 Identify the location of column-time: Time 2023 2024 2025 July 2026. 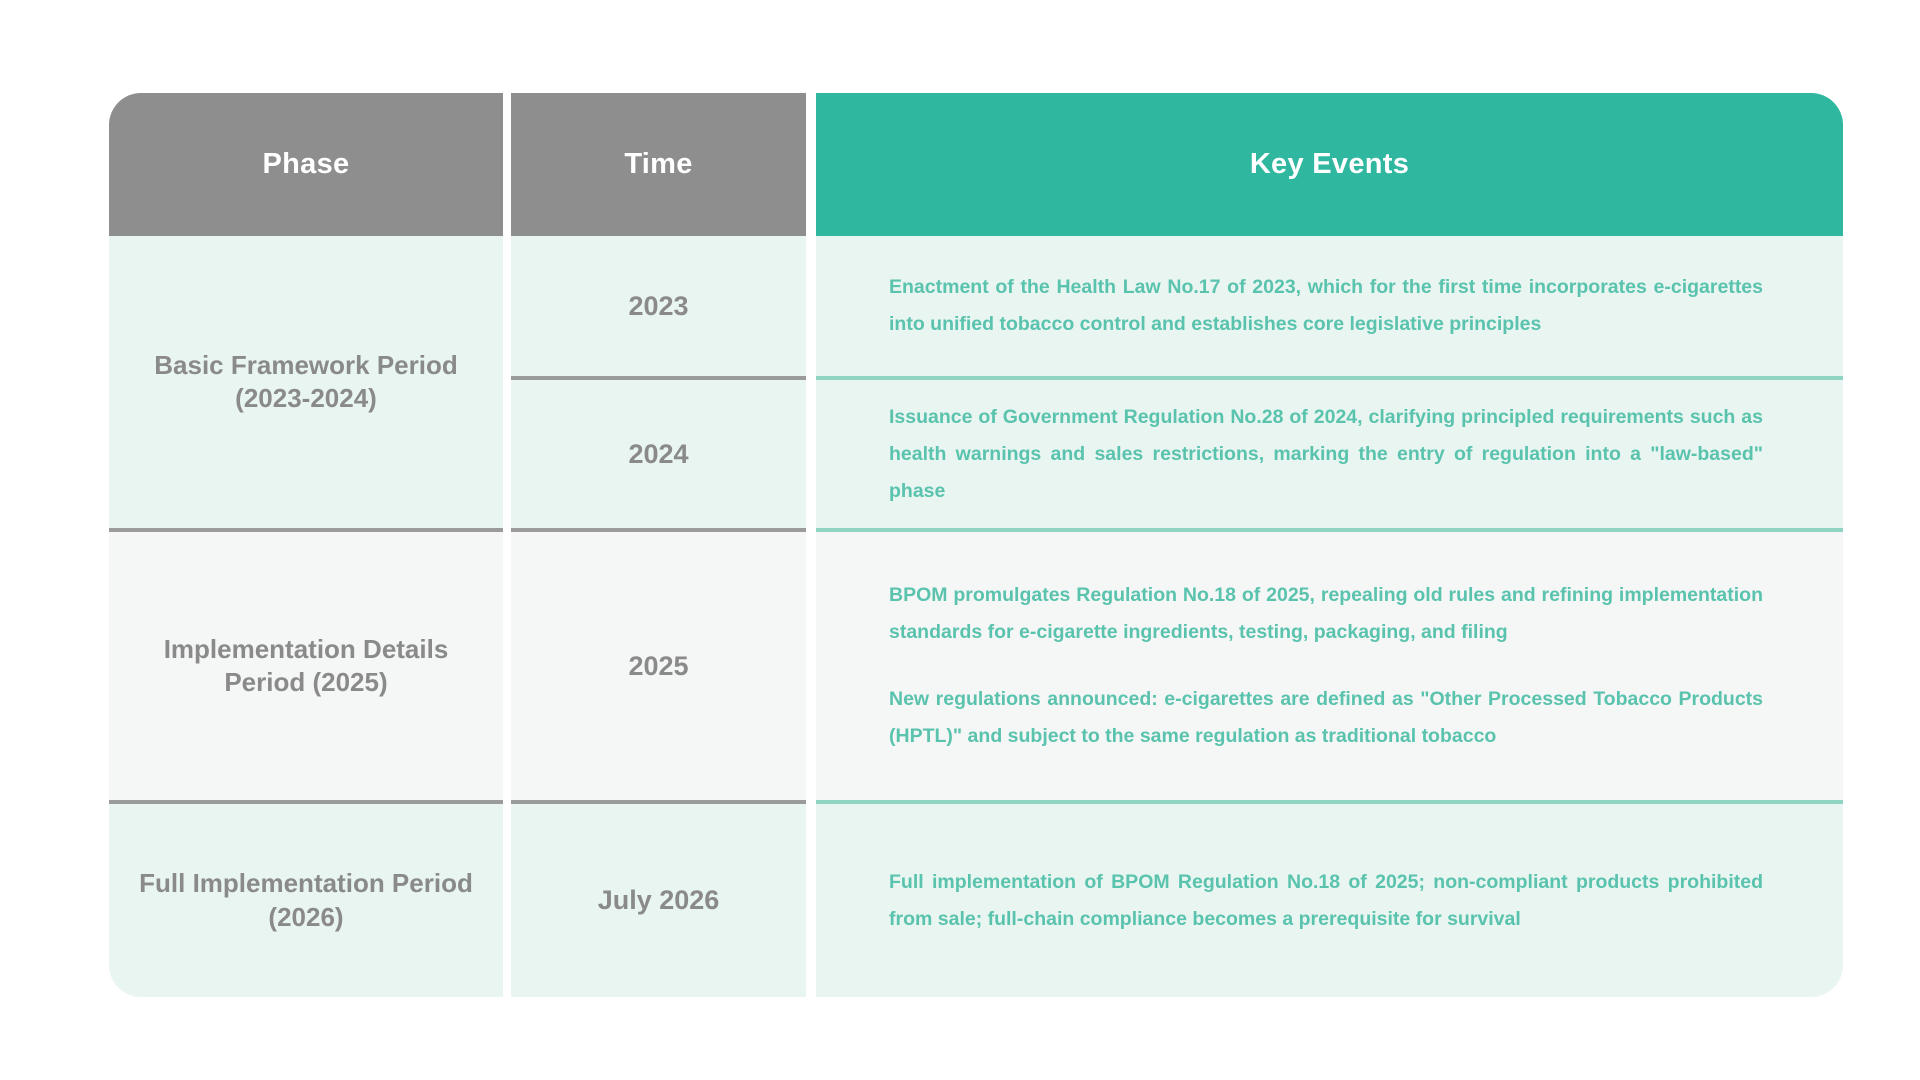
(658, 545).